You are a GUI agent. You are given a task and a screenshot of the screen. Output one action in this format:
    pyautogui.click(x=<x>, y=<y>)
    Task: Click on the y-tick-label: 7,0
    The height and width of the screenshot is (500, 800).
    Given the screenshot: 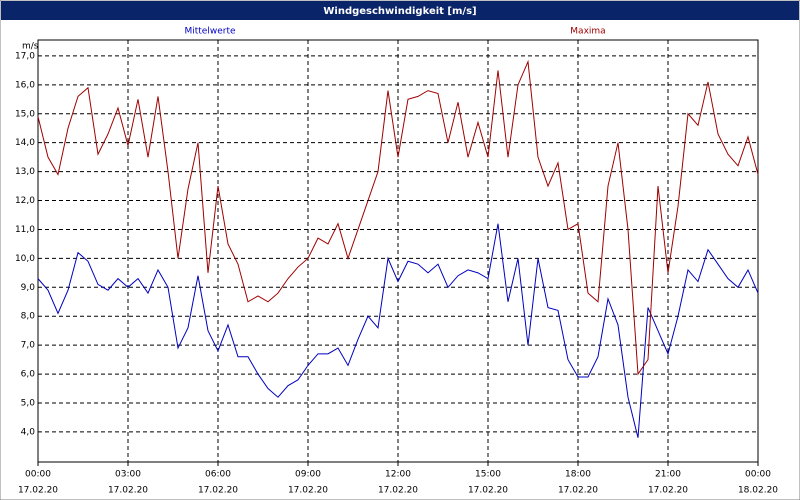 What is the action you would take?
    pyautogui.click(x=28, y=346)
    